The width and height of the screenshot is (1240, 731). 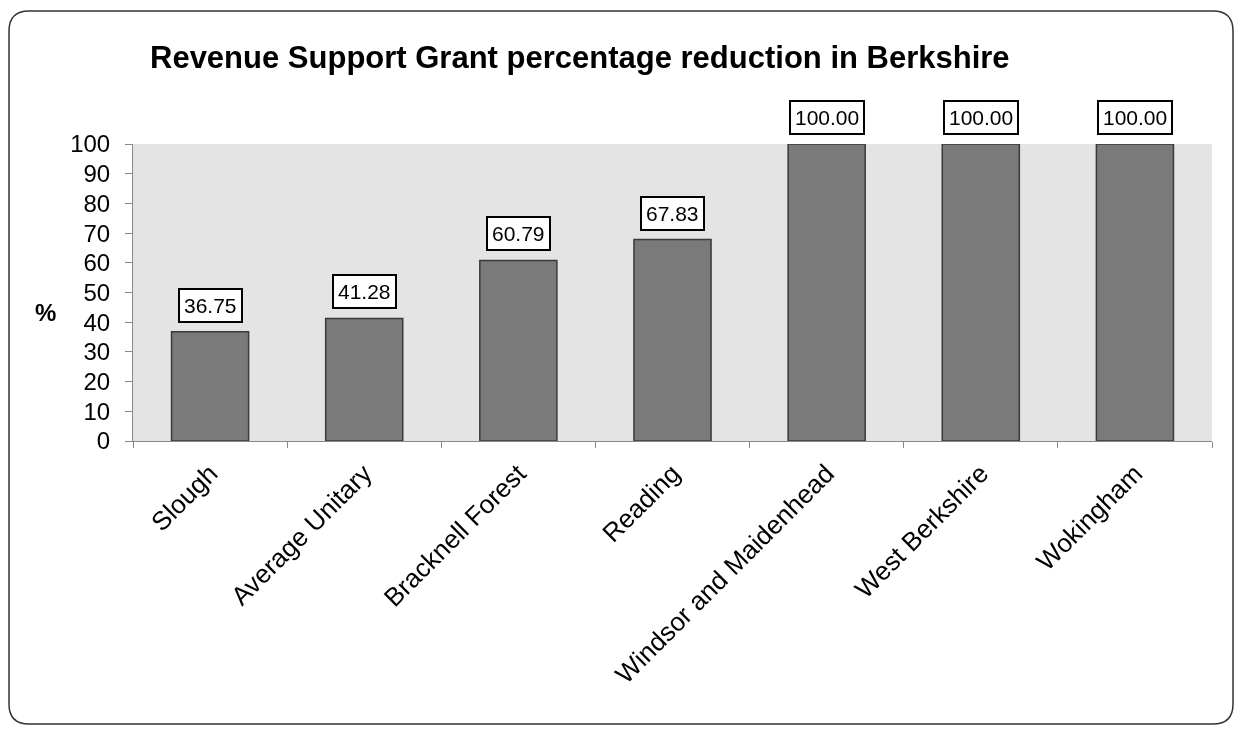 What do you see at coordinates (518, 233) in the screenshot?
I see `data-label: 60.79` at bounding box center [518, 233].